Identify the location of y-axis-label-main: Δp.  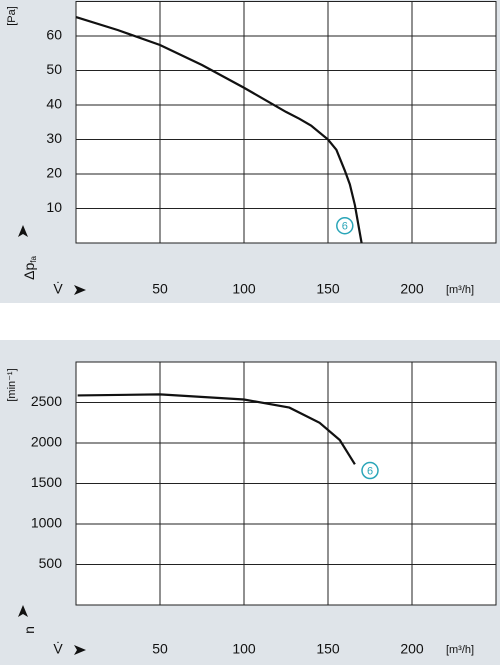
(29, 271).